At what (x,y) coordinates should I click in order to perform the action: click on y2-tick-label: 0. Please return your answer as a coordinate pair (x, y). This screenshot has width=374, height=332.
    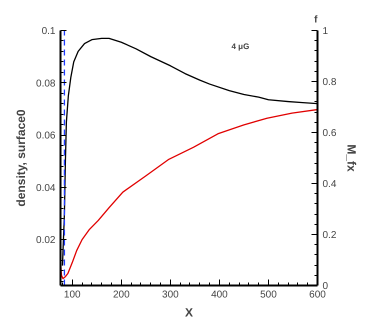
    Looking at the image, I should click on (325, 286).